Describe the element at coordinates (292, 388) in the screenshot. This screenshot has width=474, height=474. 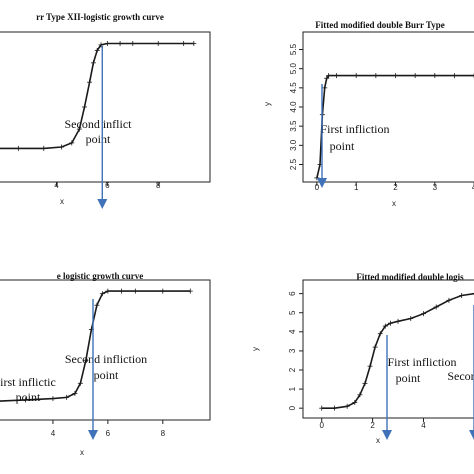
I see `y-tick-label: 1` at that location.